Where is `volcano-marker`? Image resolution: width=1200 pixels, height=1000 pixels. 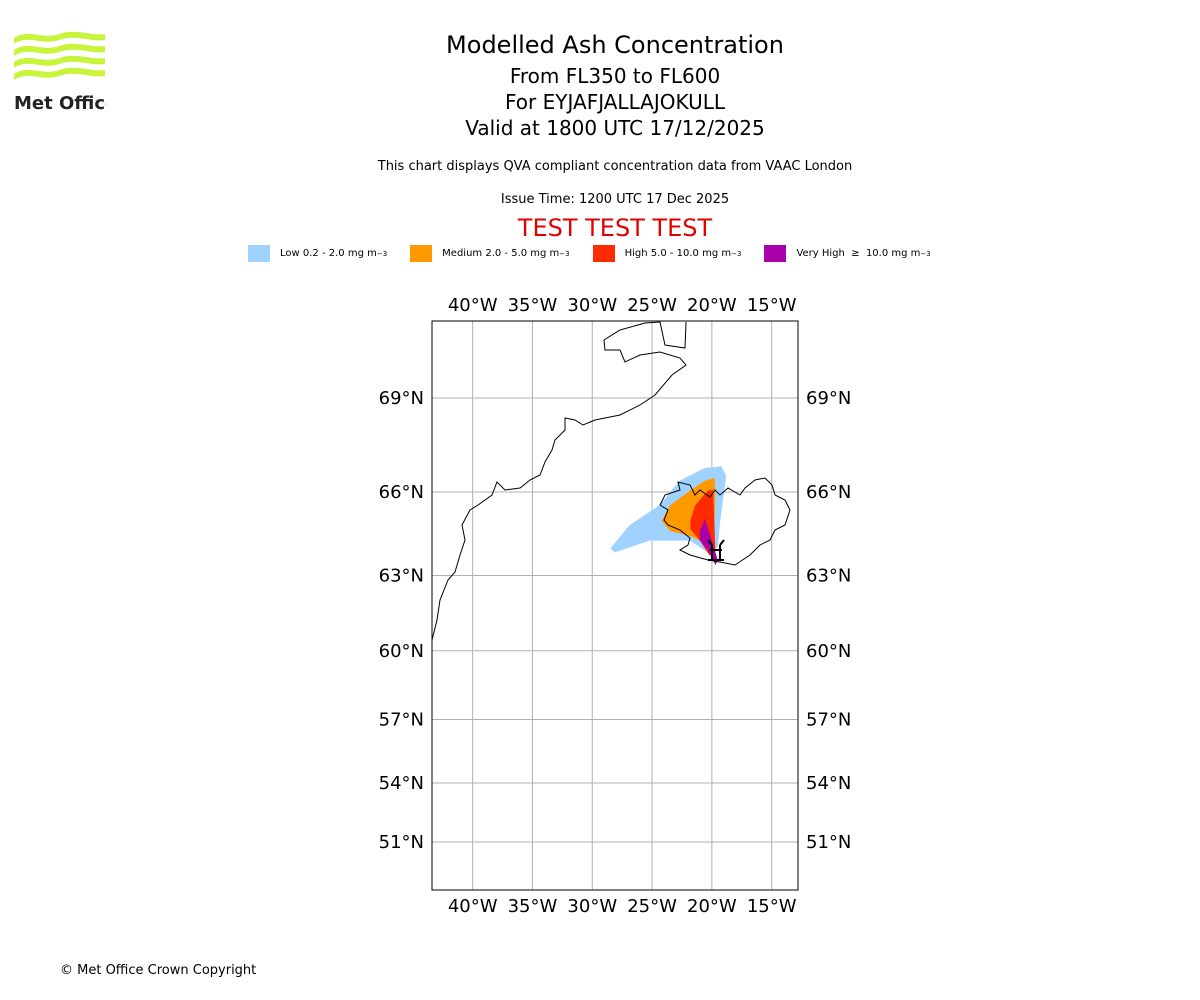
volcano-marker is located at coordinates (716, 550).